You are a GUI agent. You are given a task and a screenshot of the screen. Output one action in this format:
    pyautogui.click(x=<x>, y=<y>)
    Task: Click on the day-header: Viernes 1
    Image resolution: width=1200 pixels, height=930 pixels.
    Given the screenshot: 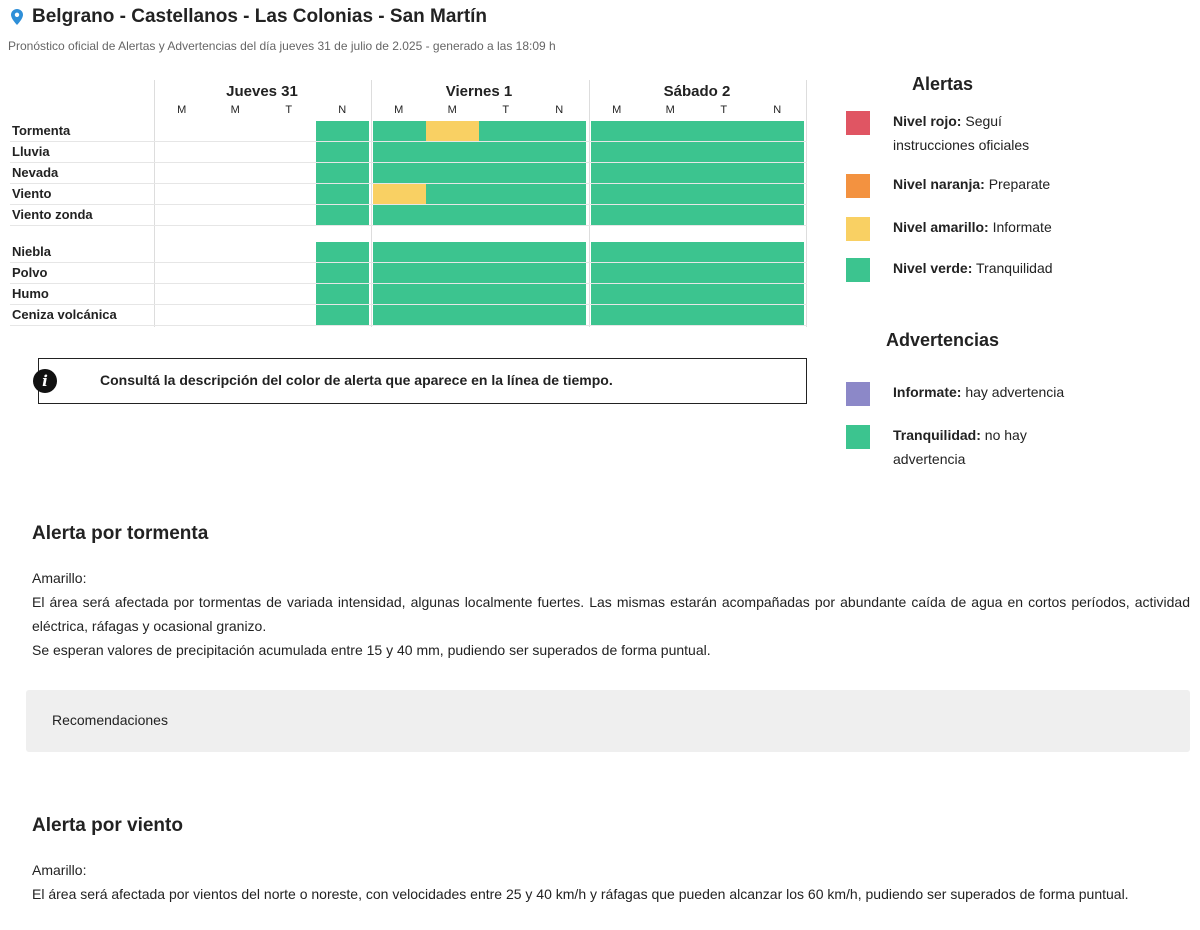 What is the action you would take?
    pyautogui.click(x=479, y=91)
    